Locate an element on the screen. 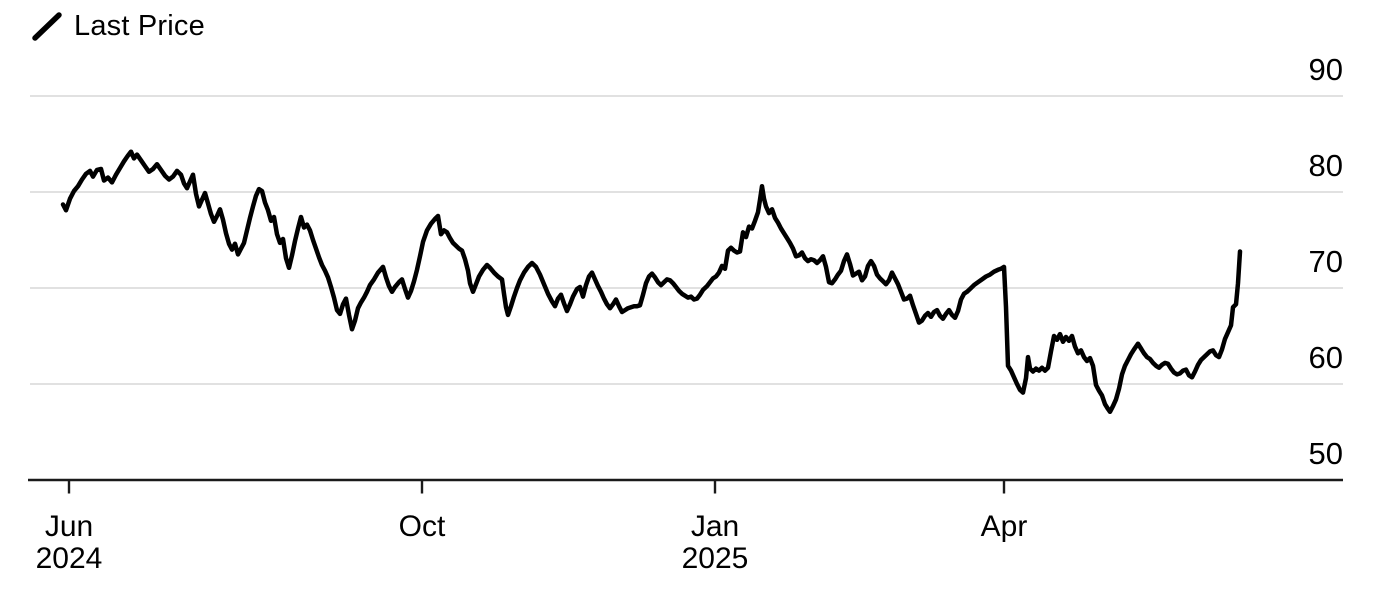  y-axis-label-50: 50 is located at coordinates (1326, 453).